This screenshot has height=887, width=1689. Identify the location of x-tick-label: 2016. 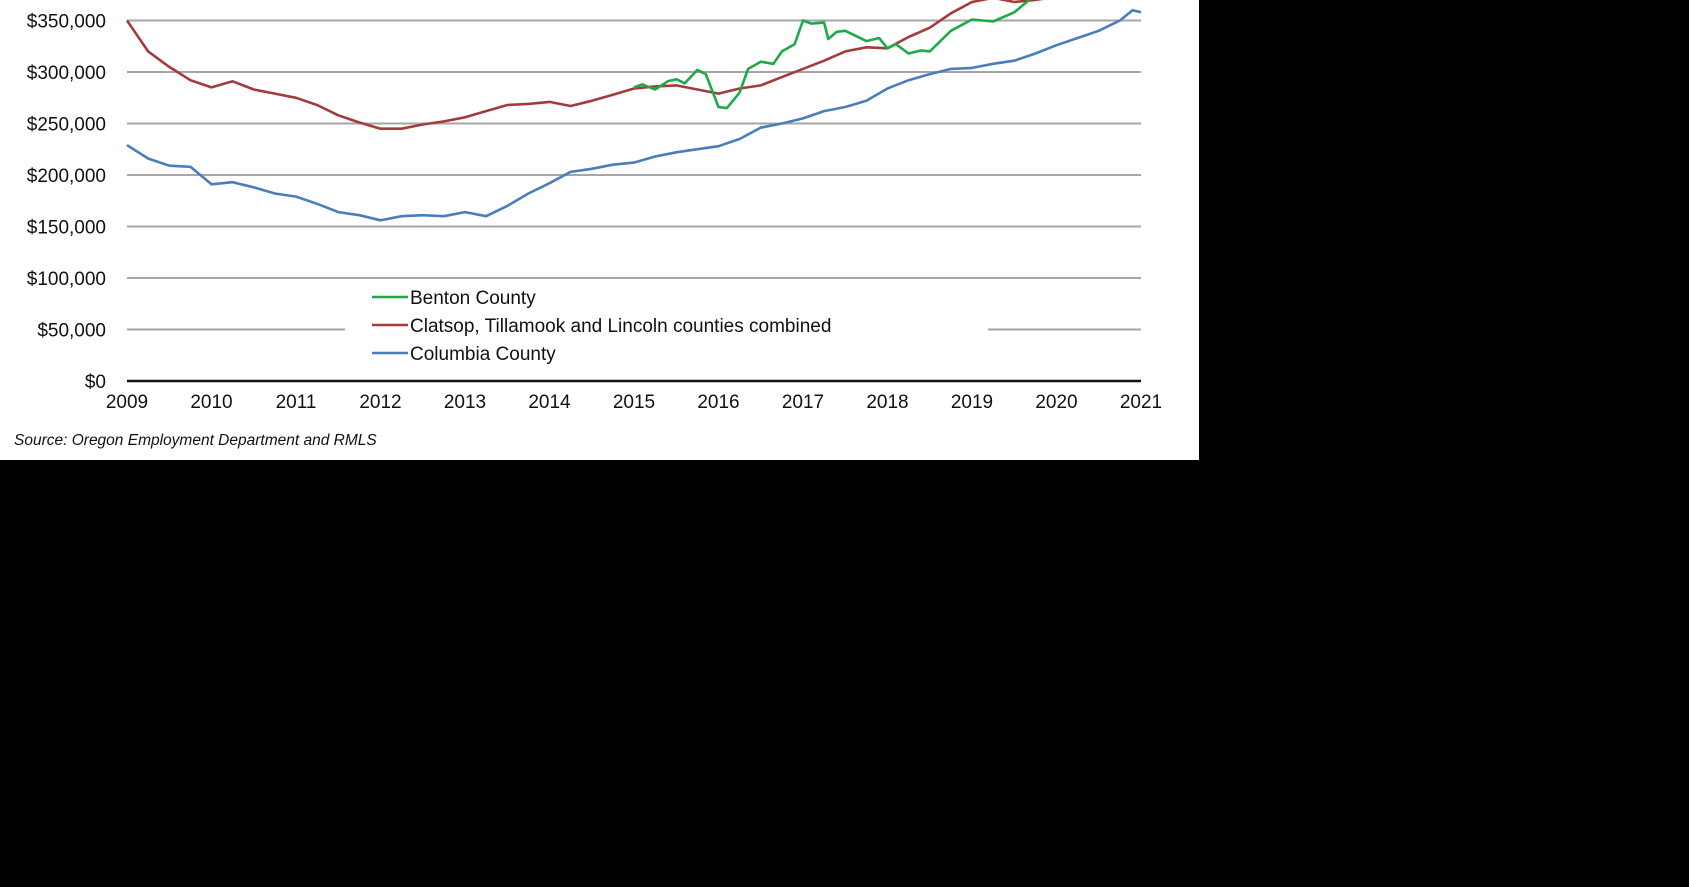
(718, 402).